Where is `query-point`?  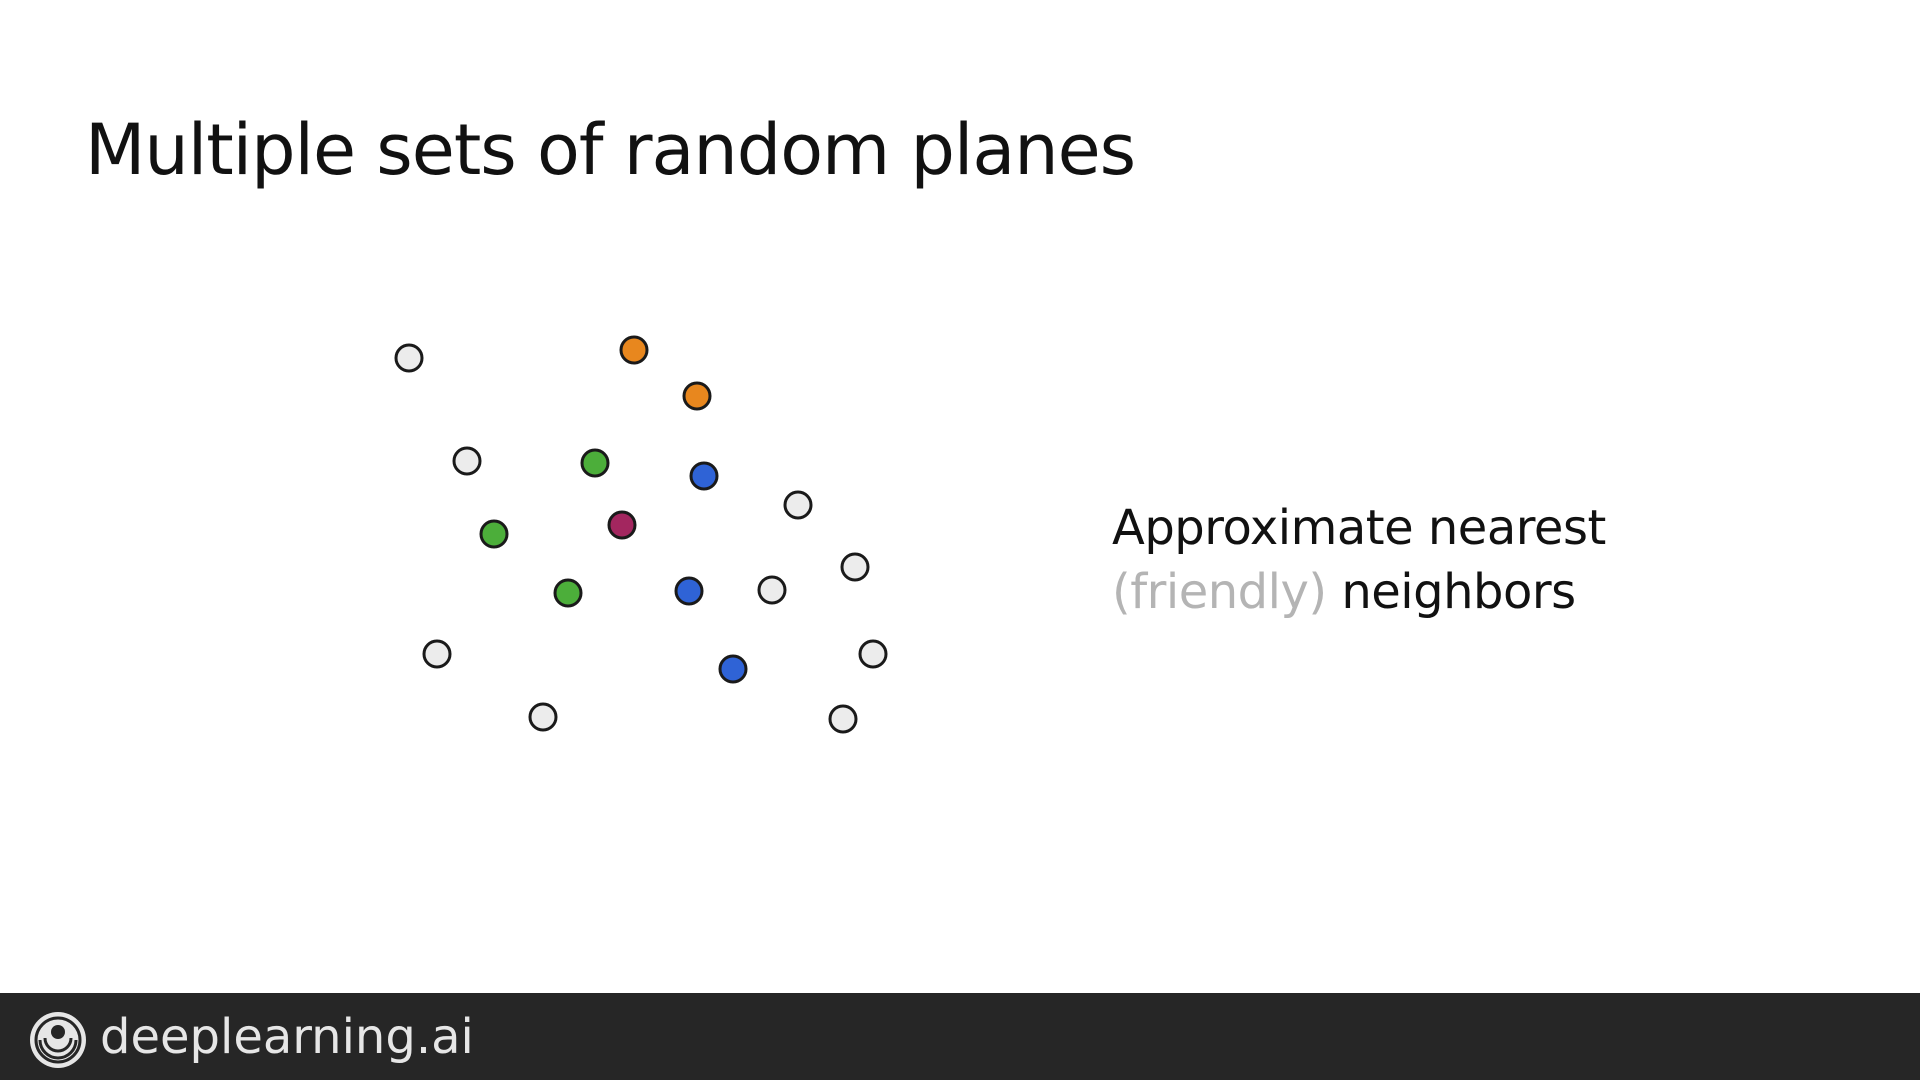
query-point is located at coordinates (622, 525).